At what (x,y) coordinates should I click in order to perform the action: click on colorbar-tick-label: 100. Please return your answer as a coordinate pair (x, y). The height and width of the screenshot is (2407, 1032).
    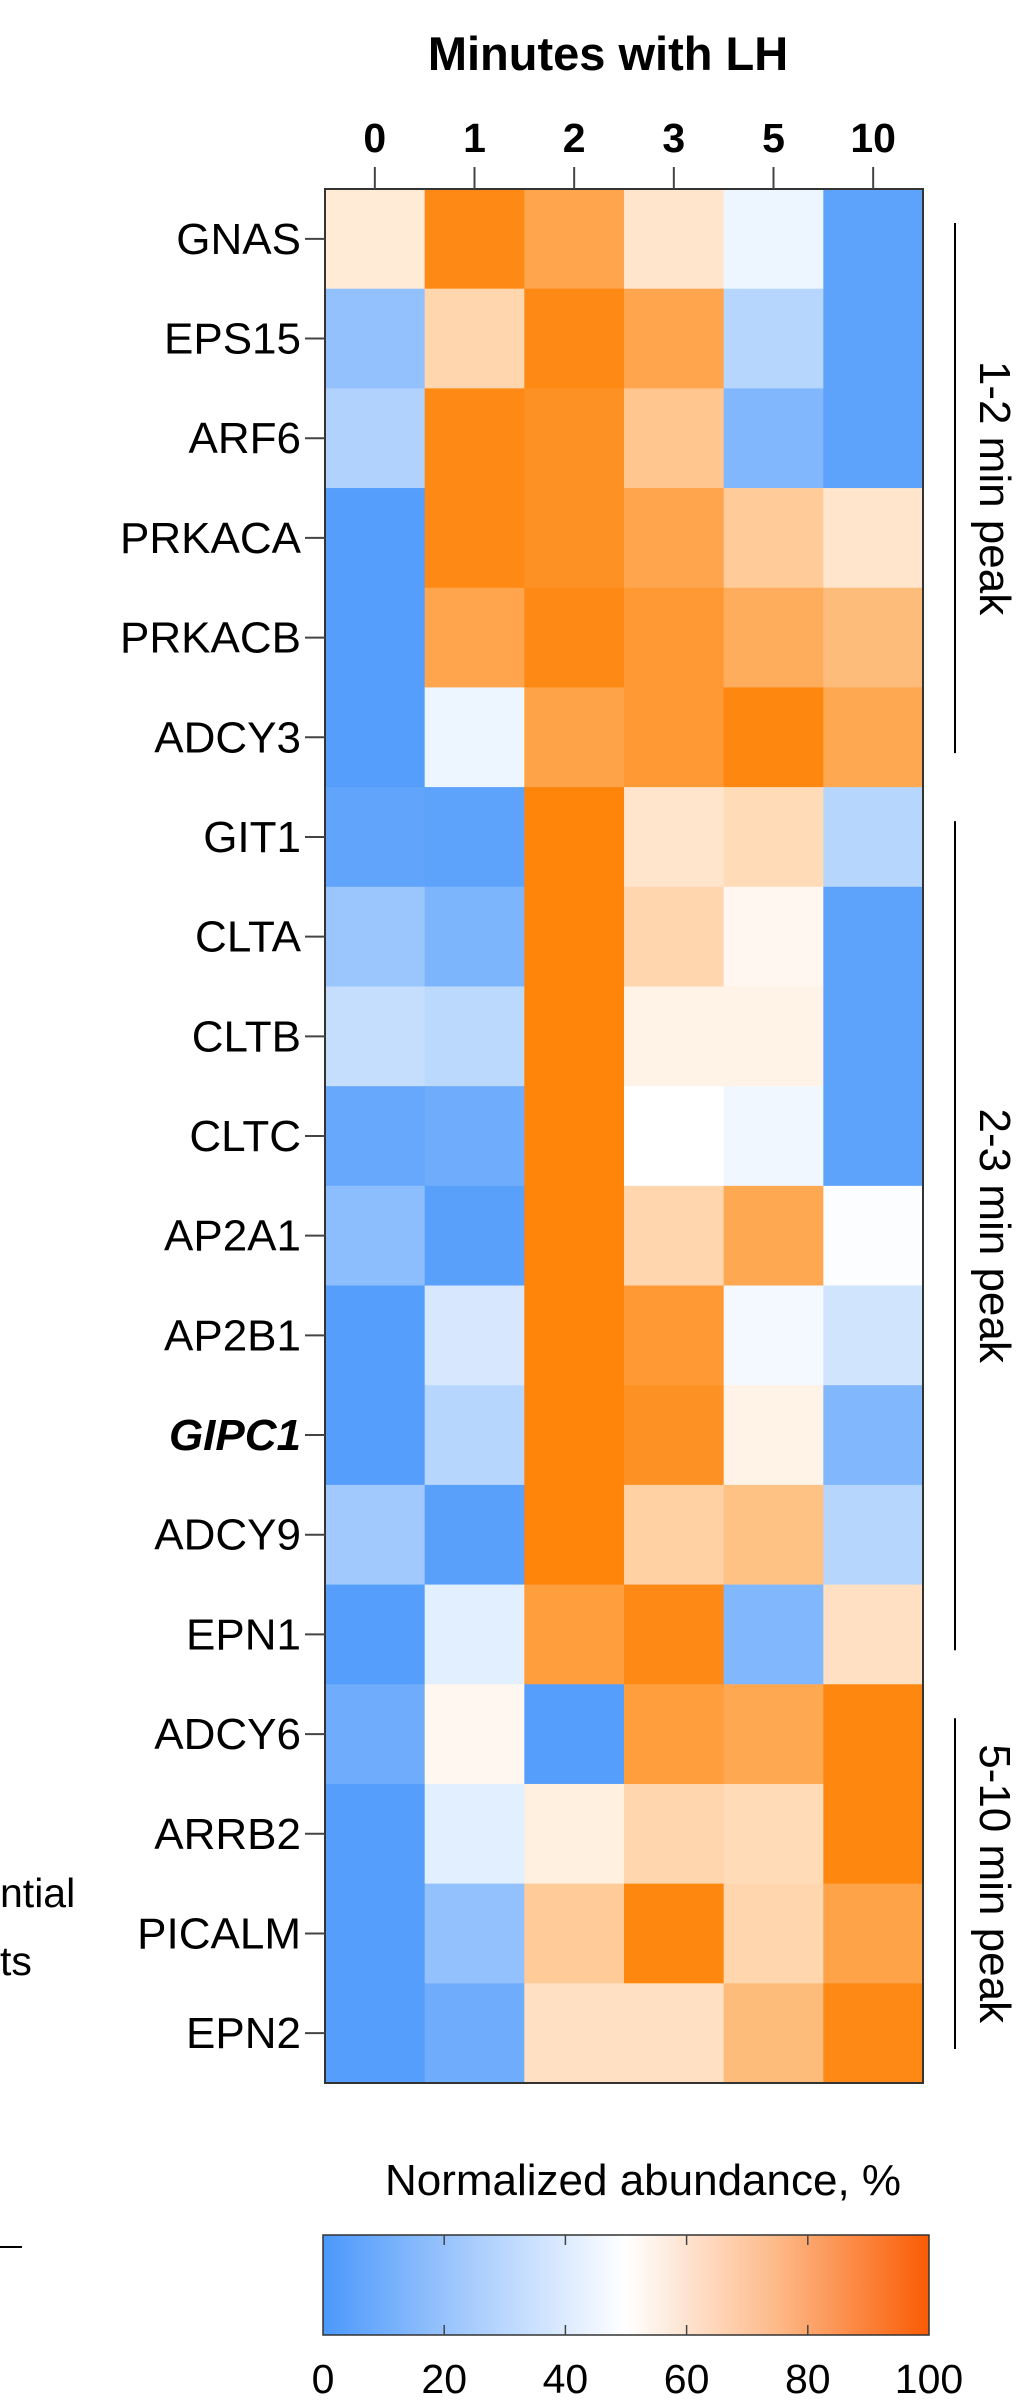
    Looking at the image, I should click on (929, 2379).